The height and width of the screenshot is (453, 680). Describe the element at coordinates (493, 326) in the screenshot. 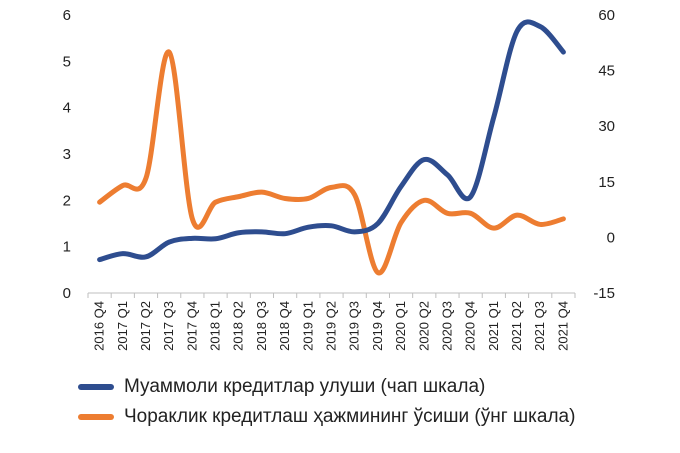

I see `x-tick-label-17: 2021 Q1` at that location.